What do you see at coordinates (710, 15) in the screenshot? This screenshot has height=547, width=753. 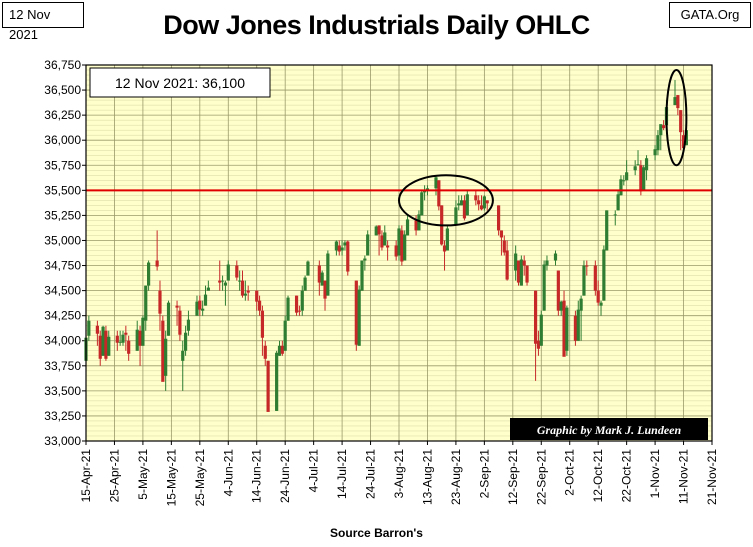 I see `source-tag: GATA.Org` at bounding box center [710, 15].